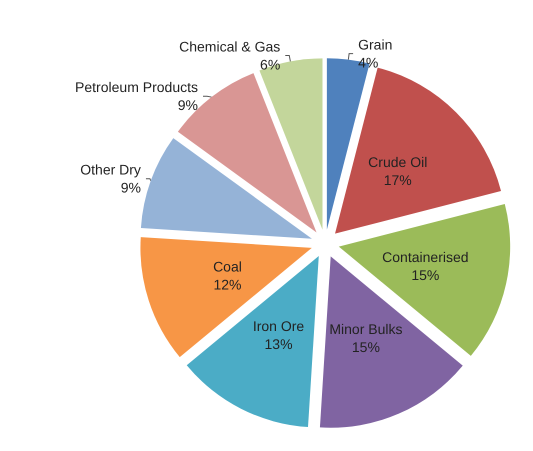  Describe the element at coordinates (278, 344) in the screenshot. I see `data-label: 13%` at that location.